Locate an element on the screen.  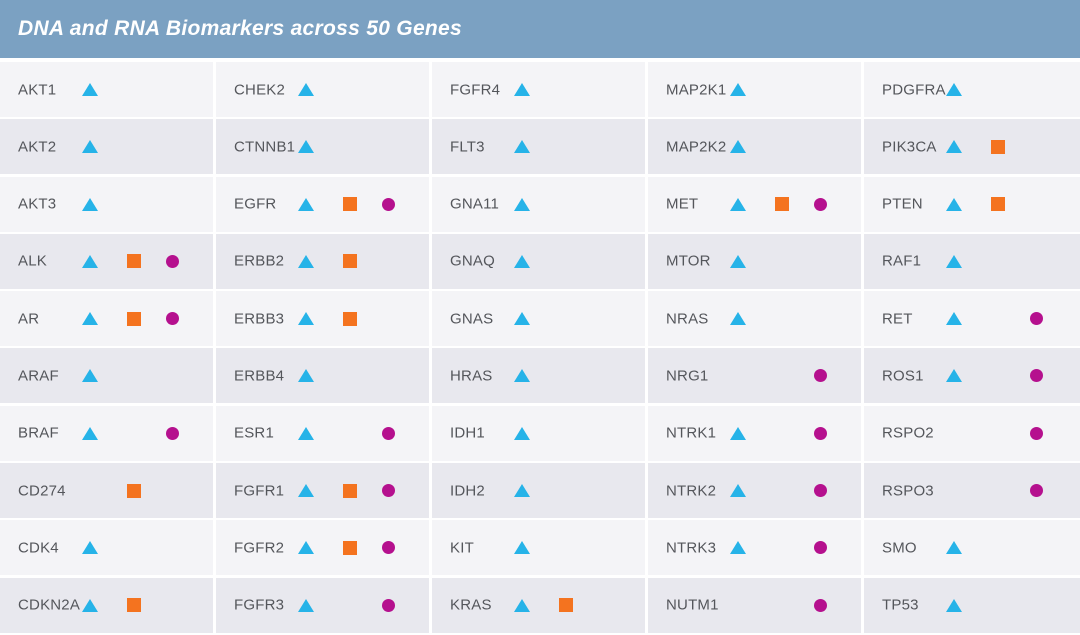
gene-label: EGFR is located at coordinates (255, 204).